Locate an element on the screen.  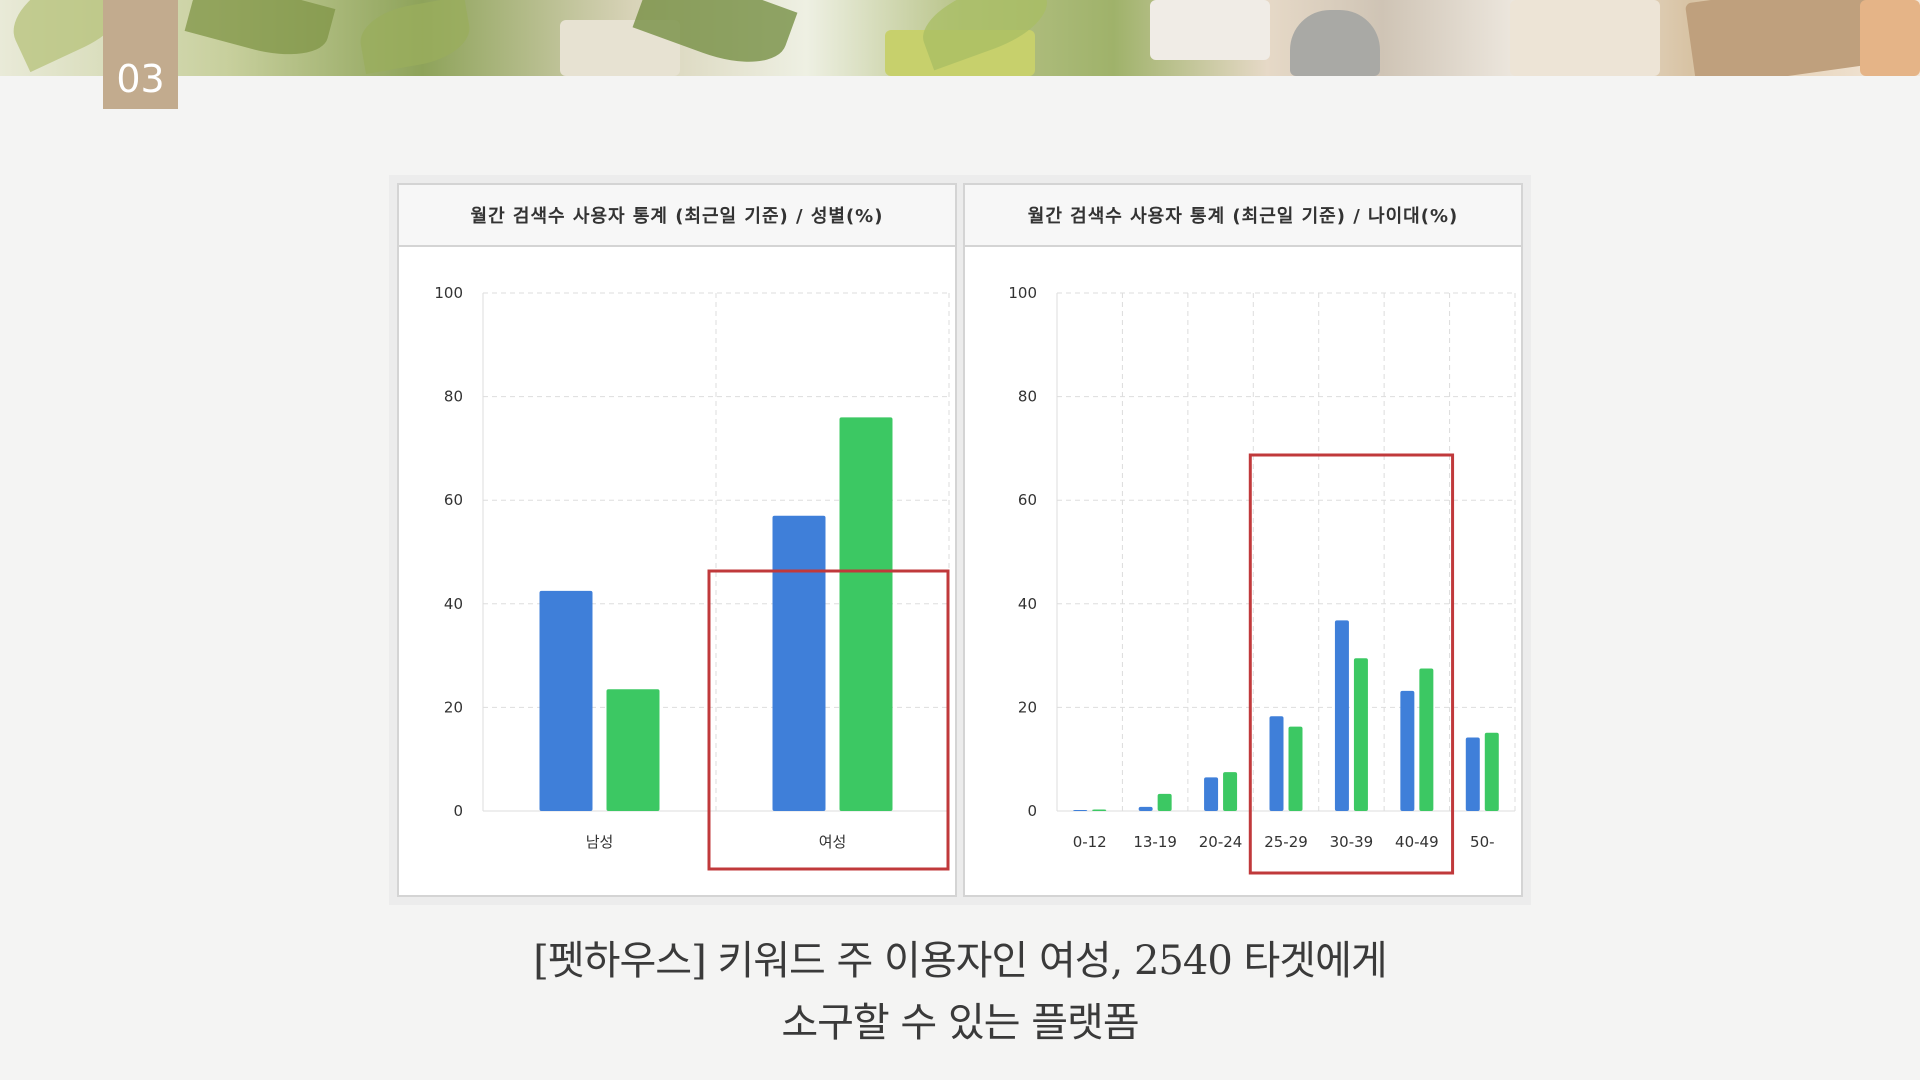
gender-chart-title: 월간 검색수 사용자 통계 (최근일 기준) / 성별(%) is located at coordinates (677, 216).